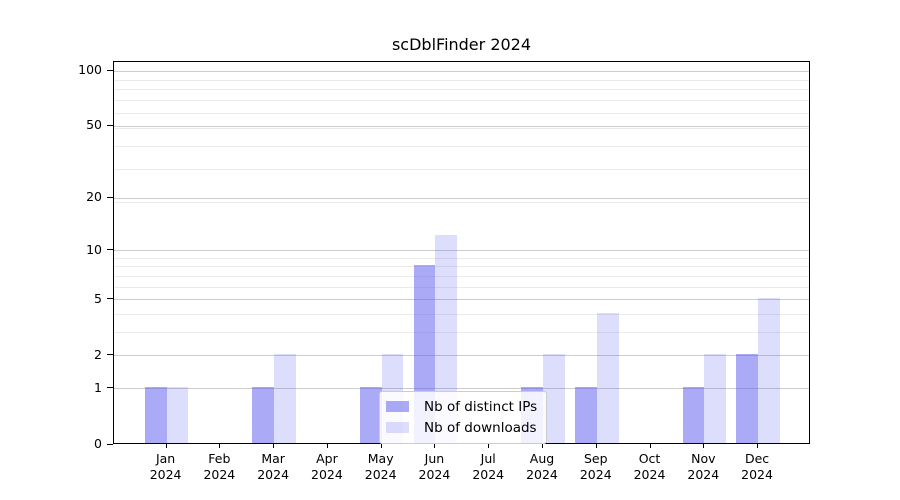 Image resolution: width=900 pixels, height=500 pixels. What do you see at coordinates (585, 414) in the screenshot?
I see `bar-ips-sep` at bounding box center [585, 414].